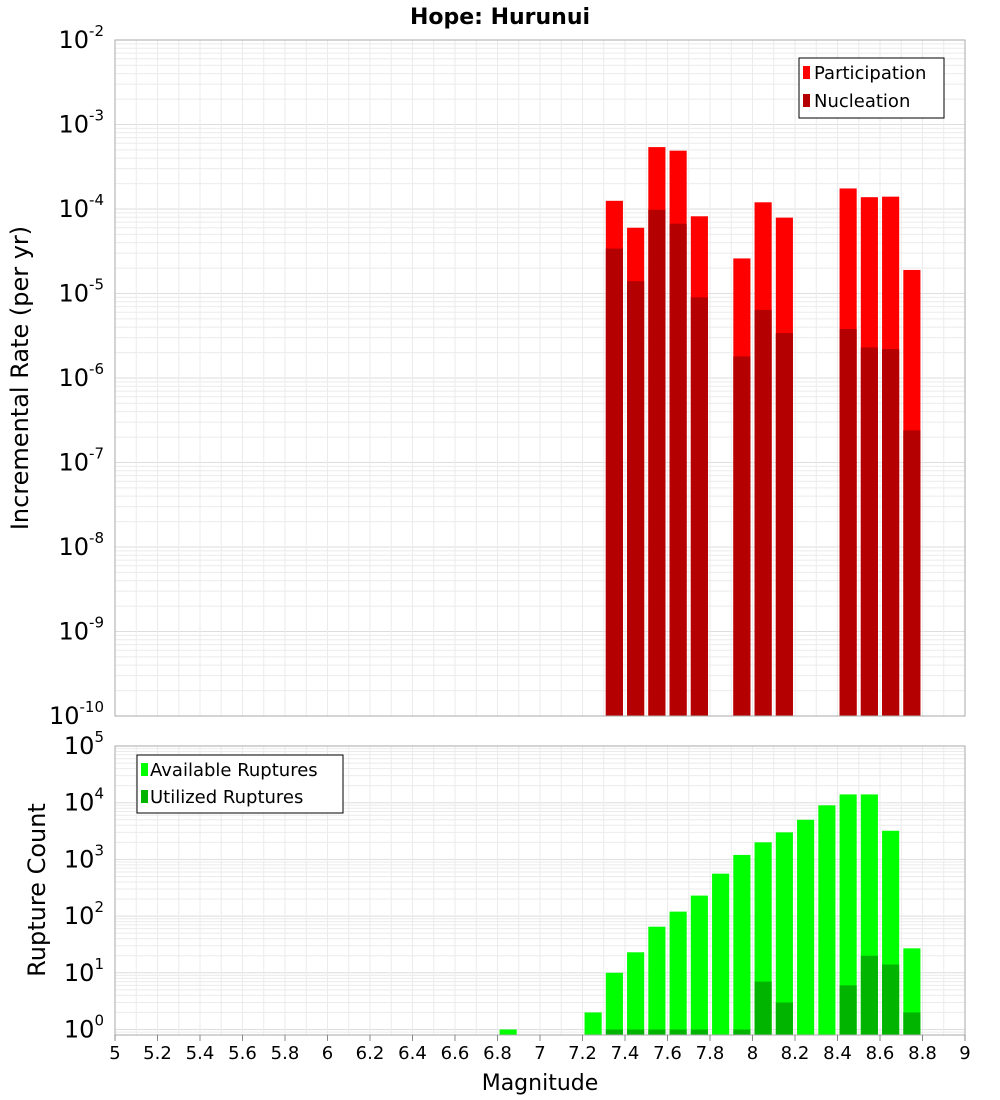 The width and height of the screenshot is (1000, 1100). I want to click on available-swatch, so click(144, 769).